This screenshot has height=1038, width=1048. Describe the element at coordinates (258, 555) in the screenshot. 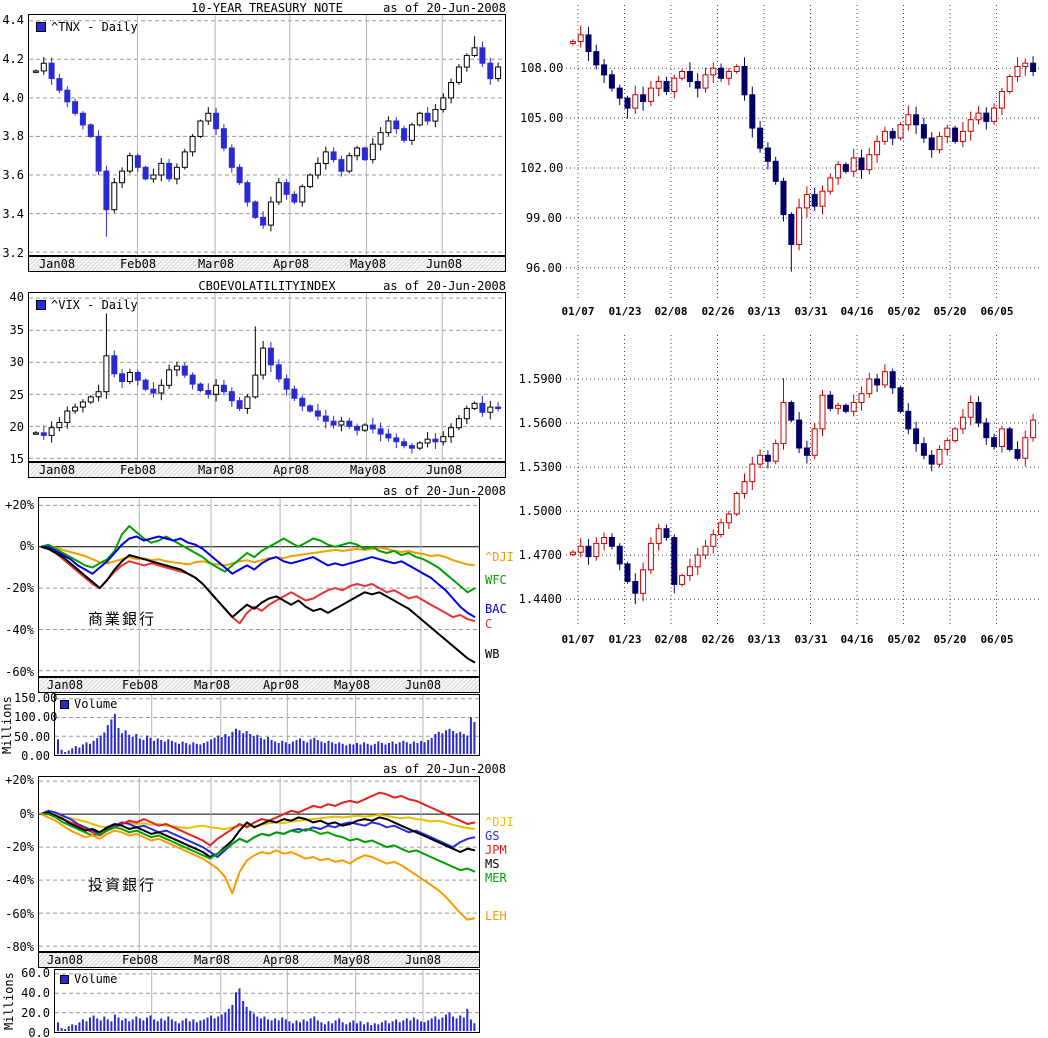

I see `series-line-^DJI` at that location.